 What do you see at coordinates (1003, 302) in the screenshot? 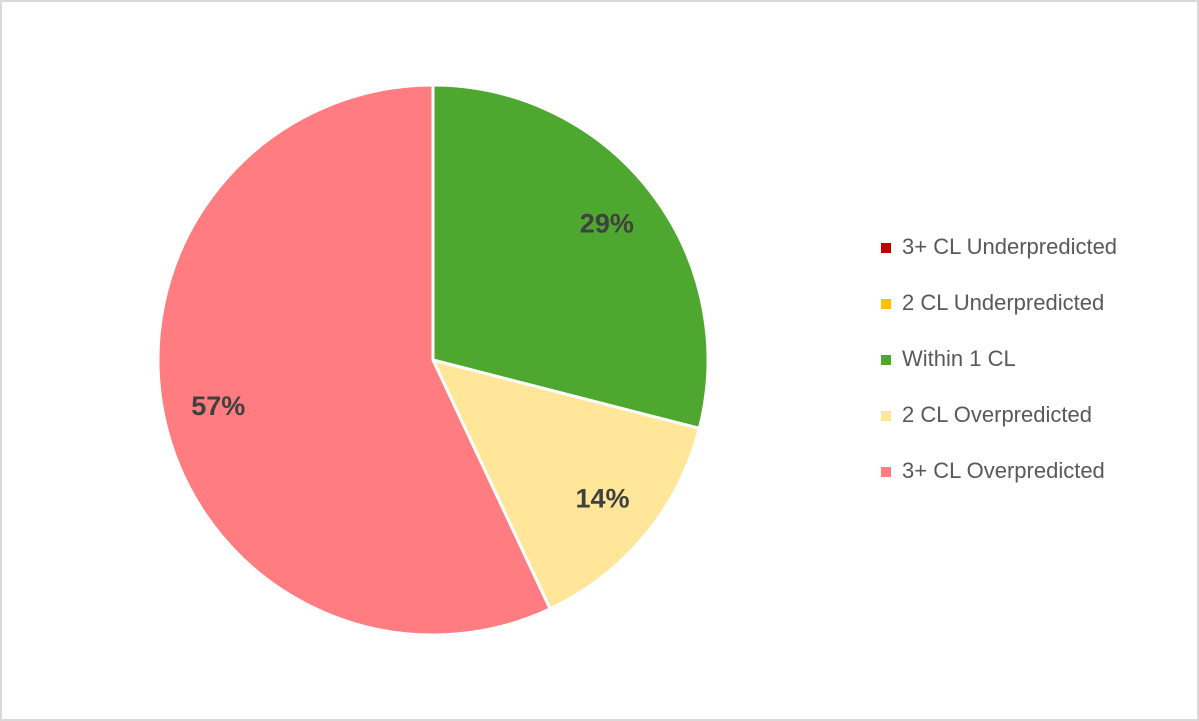
I see `legend-label: 2 CL Underpredicted` at bounding box center [1003, 302].